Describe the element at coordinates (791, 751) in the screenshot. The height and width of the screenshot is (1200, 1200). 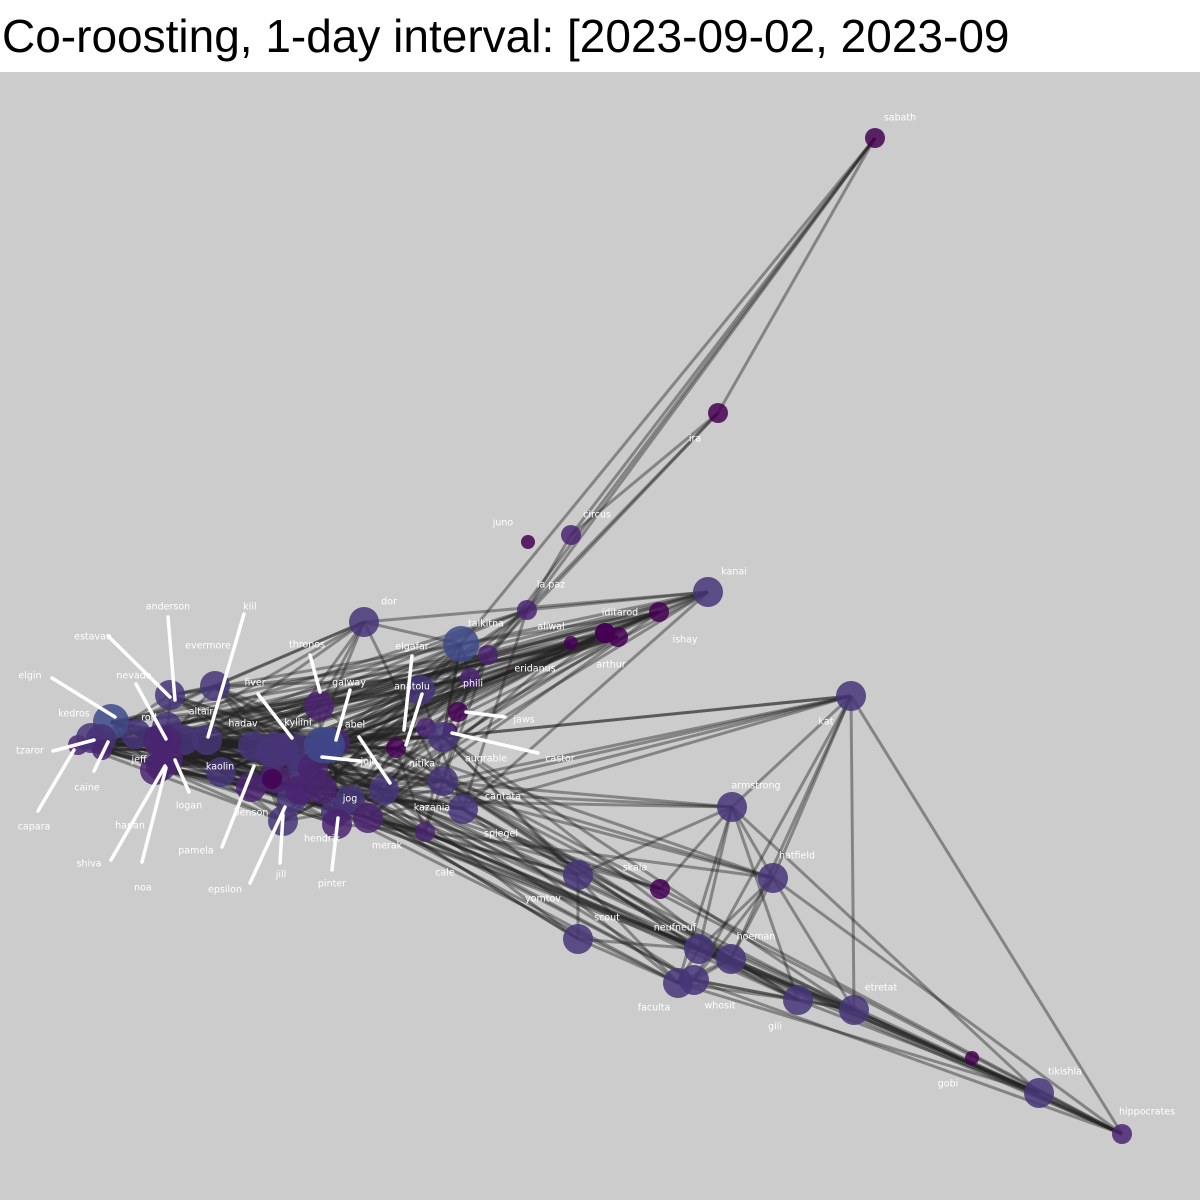
I see `edge-kat-armstrong` at that location.